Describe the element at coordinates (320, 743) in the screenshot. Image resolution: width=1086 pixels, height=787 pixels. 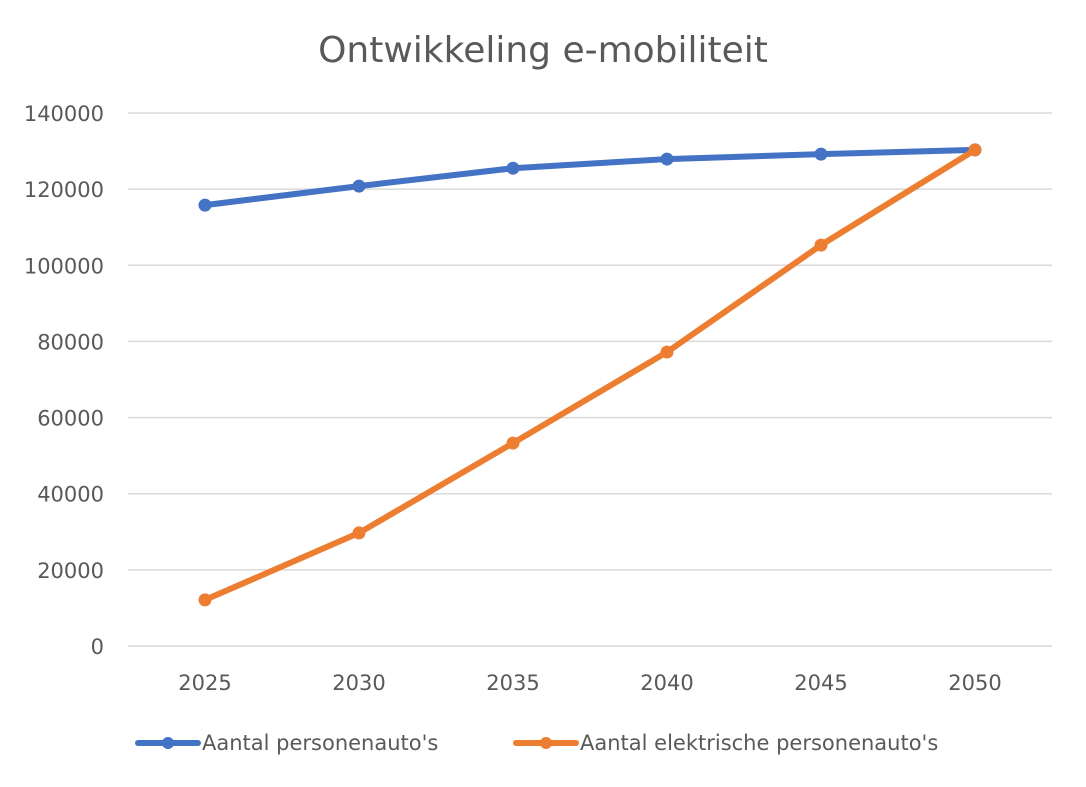
I see `legend-label: Aantal personenauto's` at that location.